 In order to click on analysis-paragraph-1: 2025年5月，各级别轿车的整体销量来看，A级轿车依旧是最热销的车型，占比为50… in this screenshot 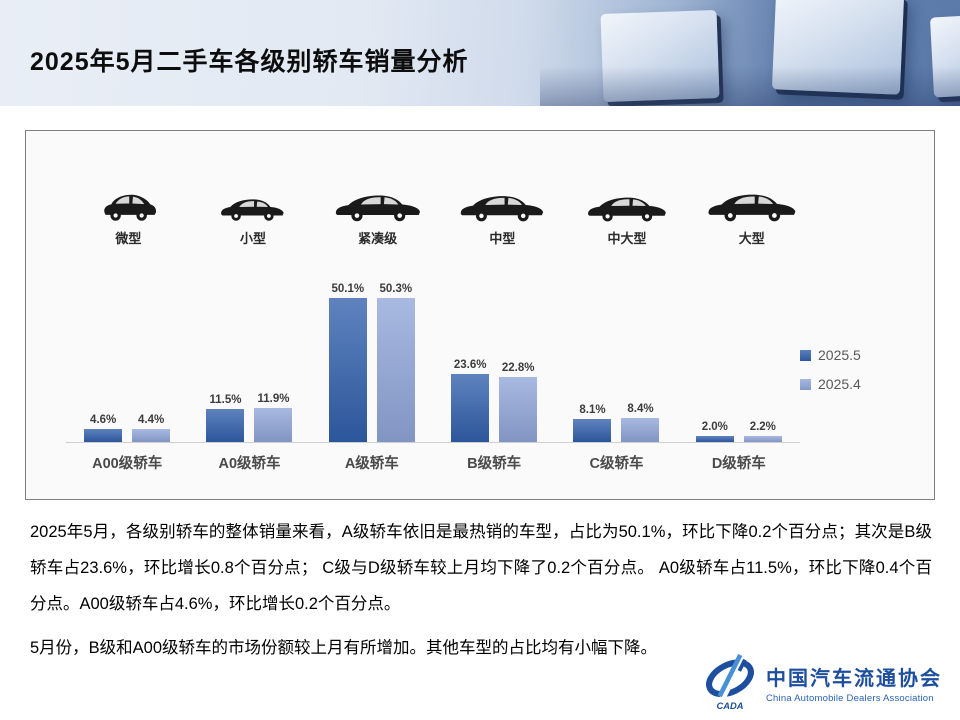, I will do `click(481, 568)`.